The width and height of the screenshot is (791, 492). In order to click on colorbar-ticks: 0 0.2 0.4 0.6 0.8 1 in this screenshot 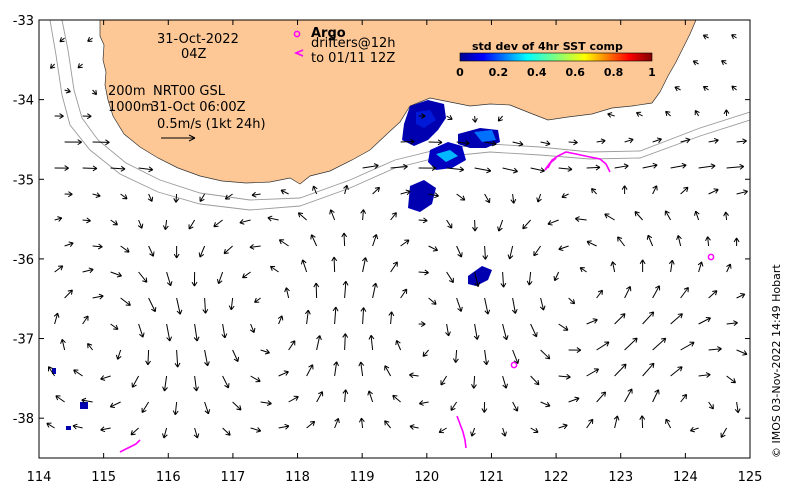, I will do `click(556, 72)`.